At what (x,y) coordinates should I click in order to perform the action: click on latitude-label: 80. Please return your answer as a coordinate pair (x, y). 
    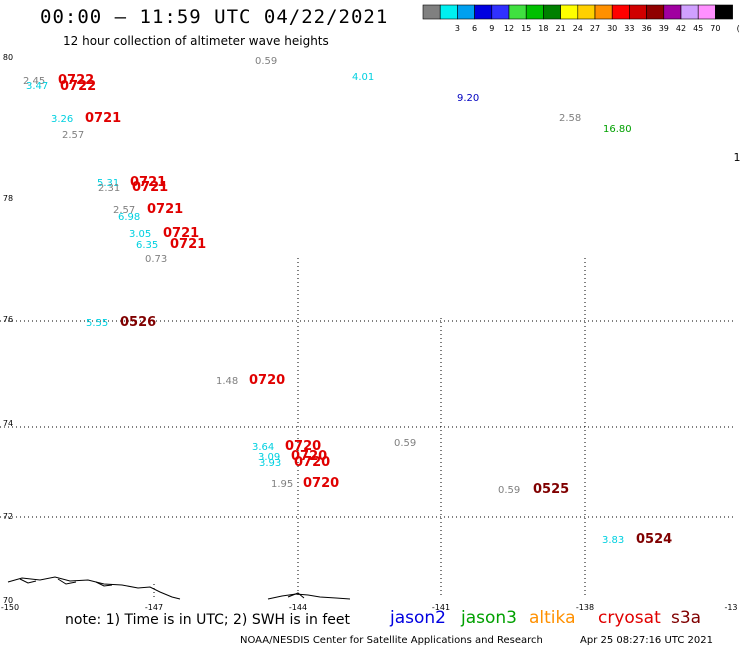
    Looking at the image, I should click on (8, 57).